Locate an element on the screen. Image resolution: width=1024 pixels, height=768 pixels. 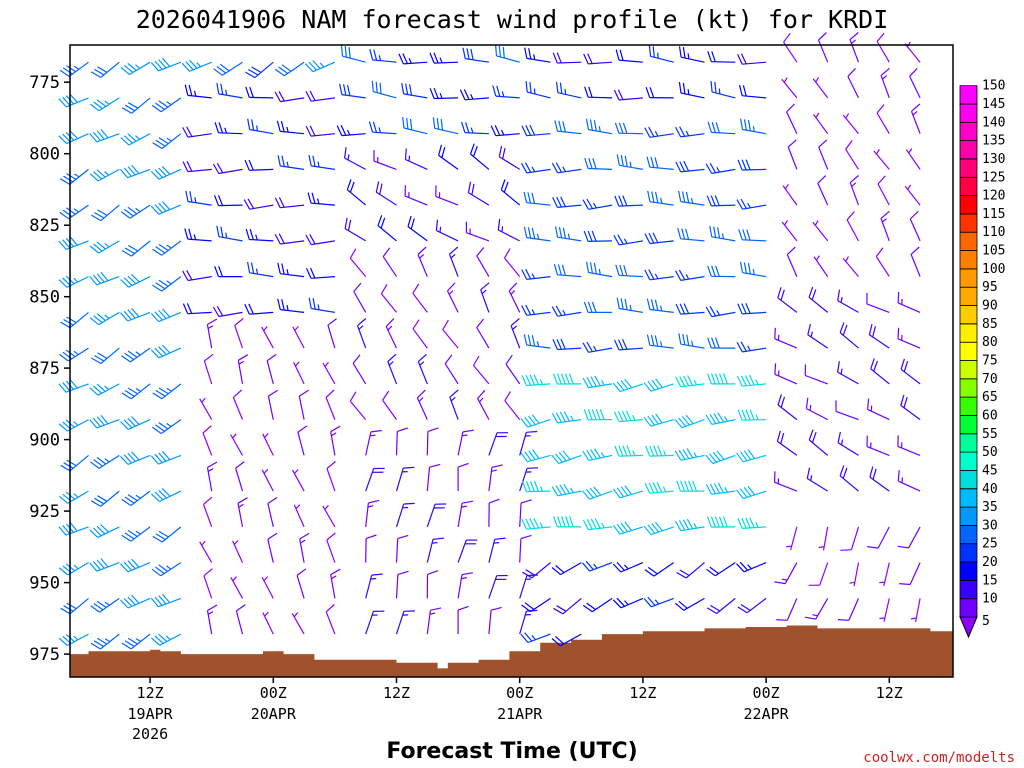
terrain-surface is located at coordinates (511, 651).